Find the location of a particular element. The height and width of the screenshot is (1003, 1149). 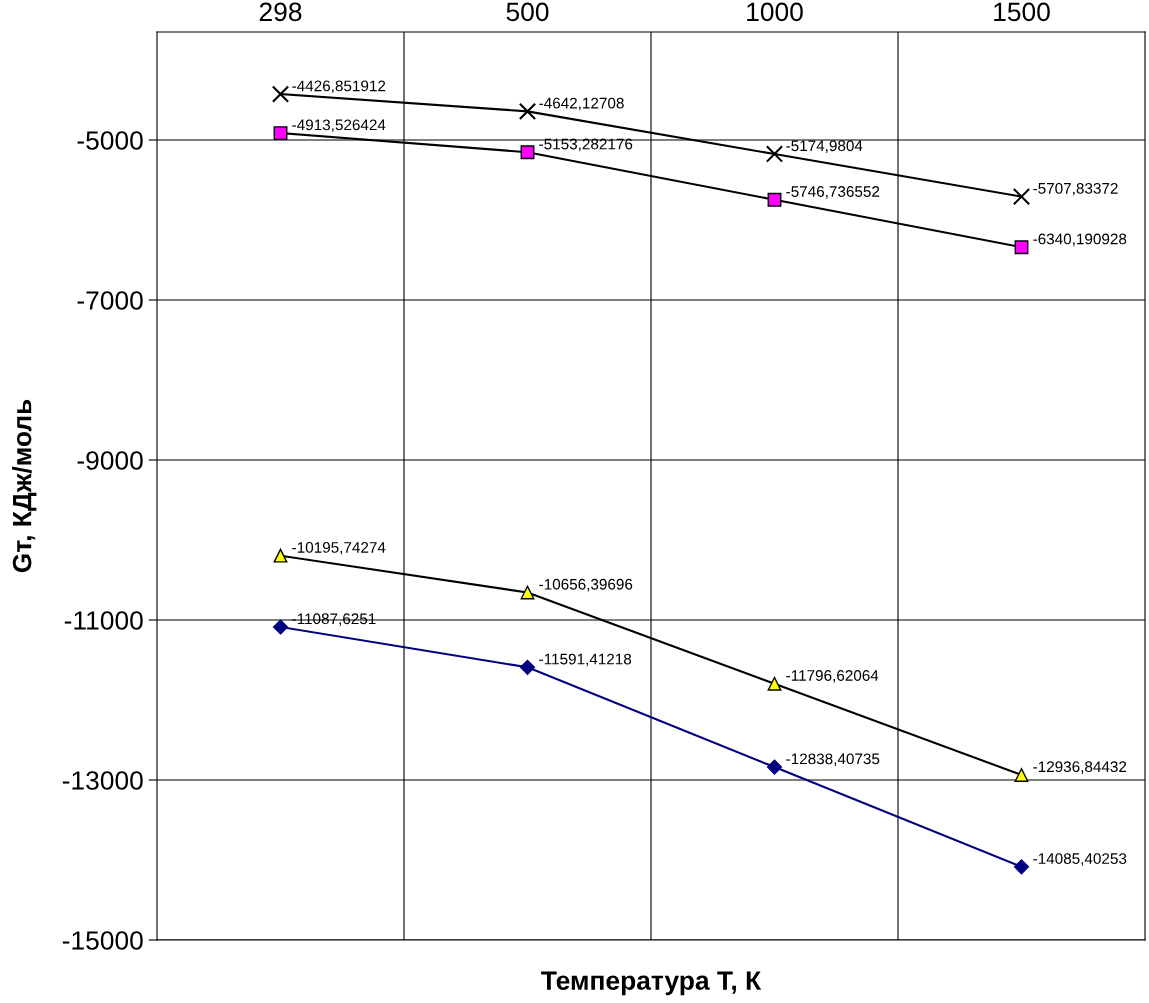

data-label: -6340,190928 is located at coordinates (1080, 240).